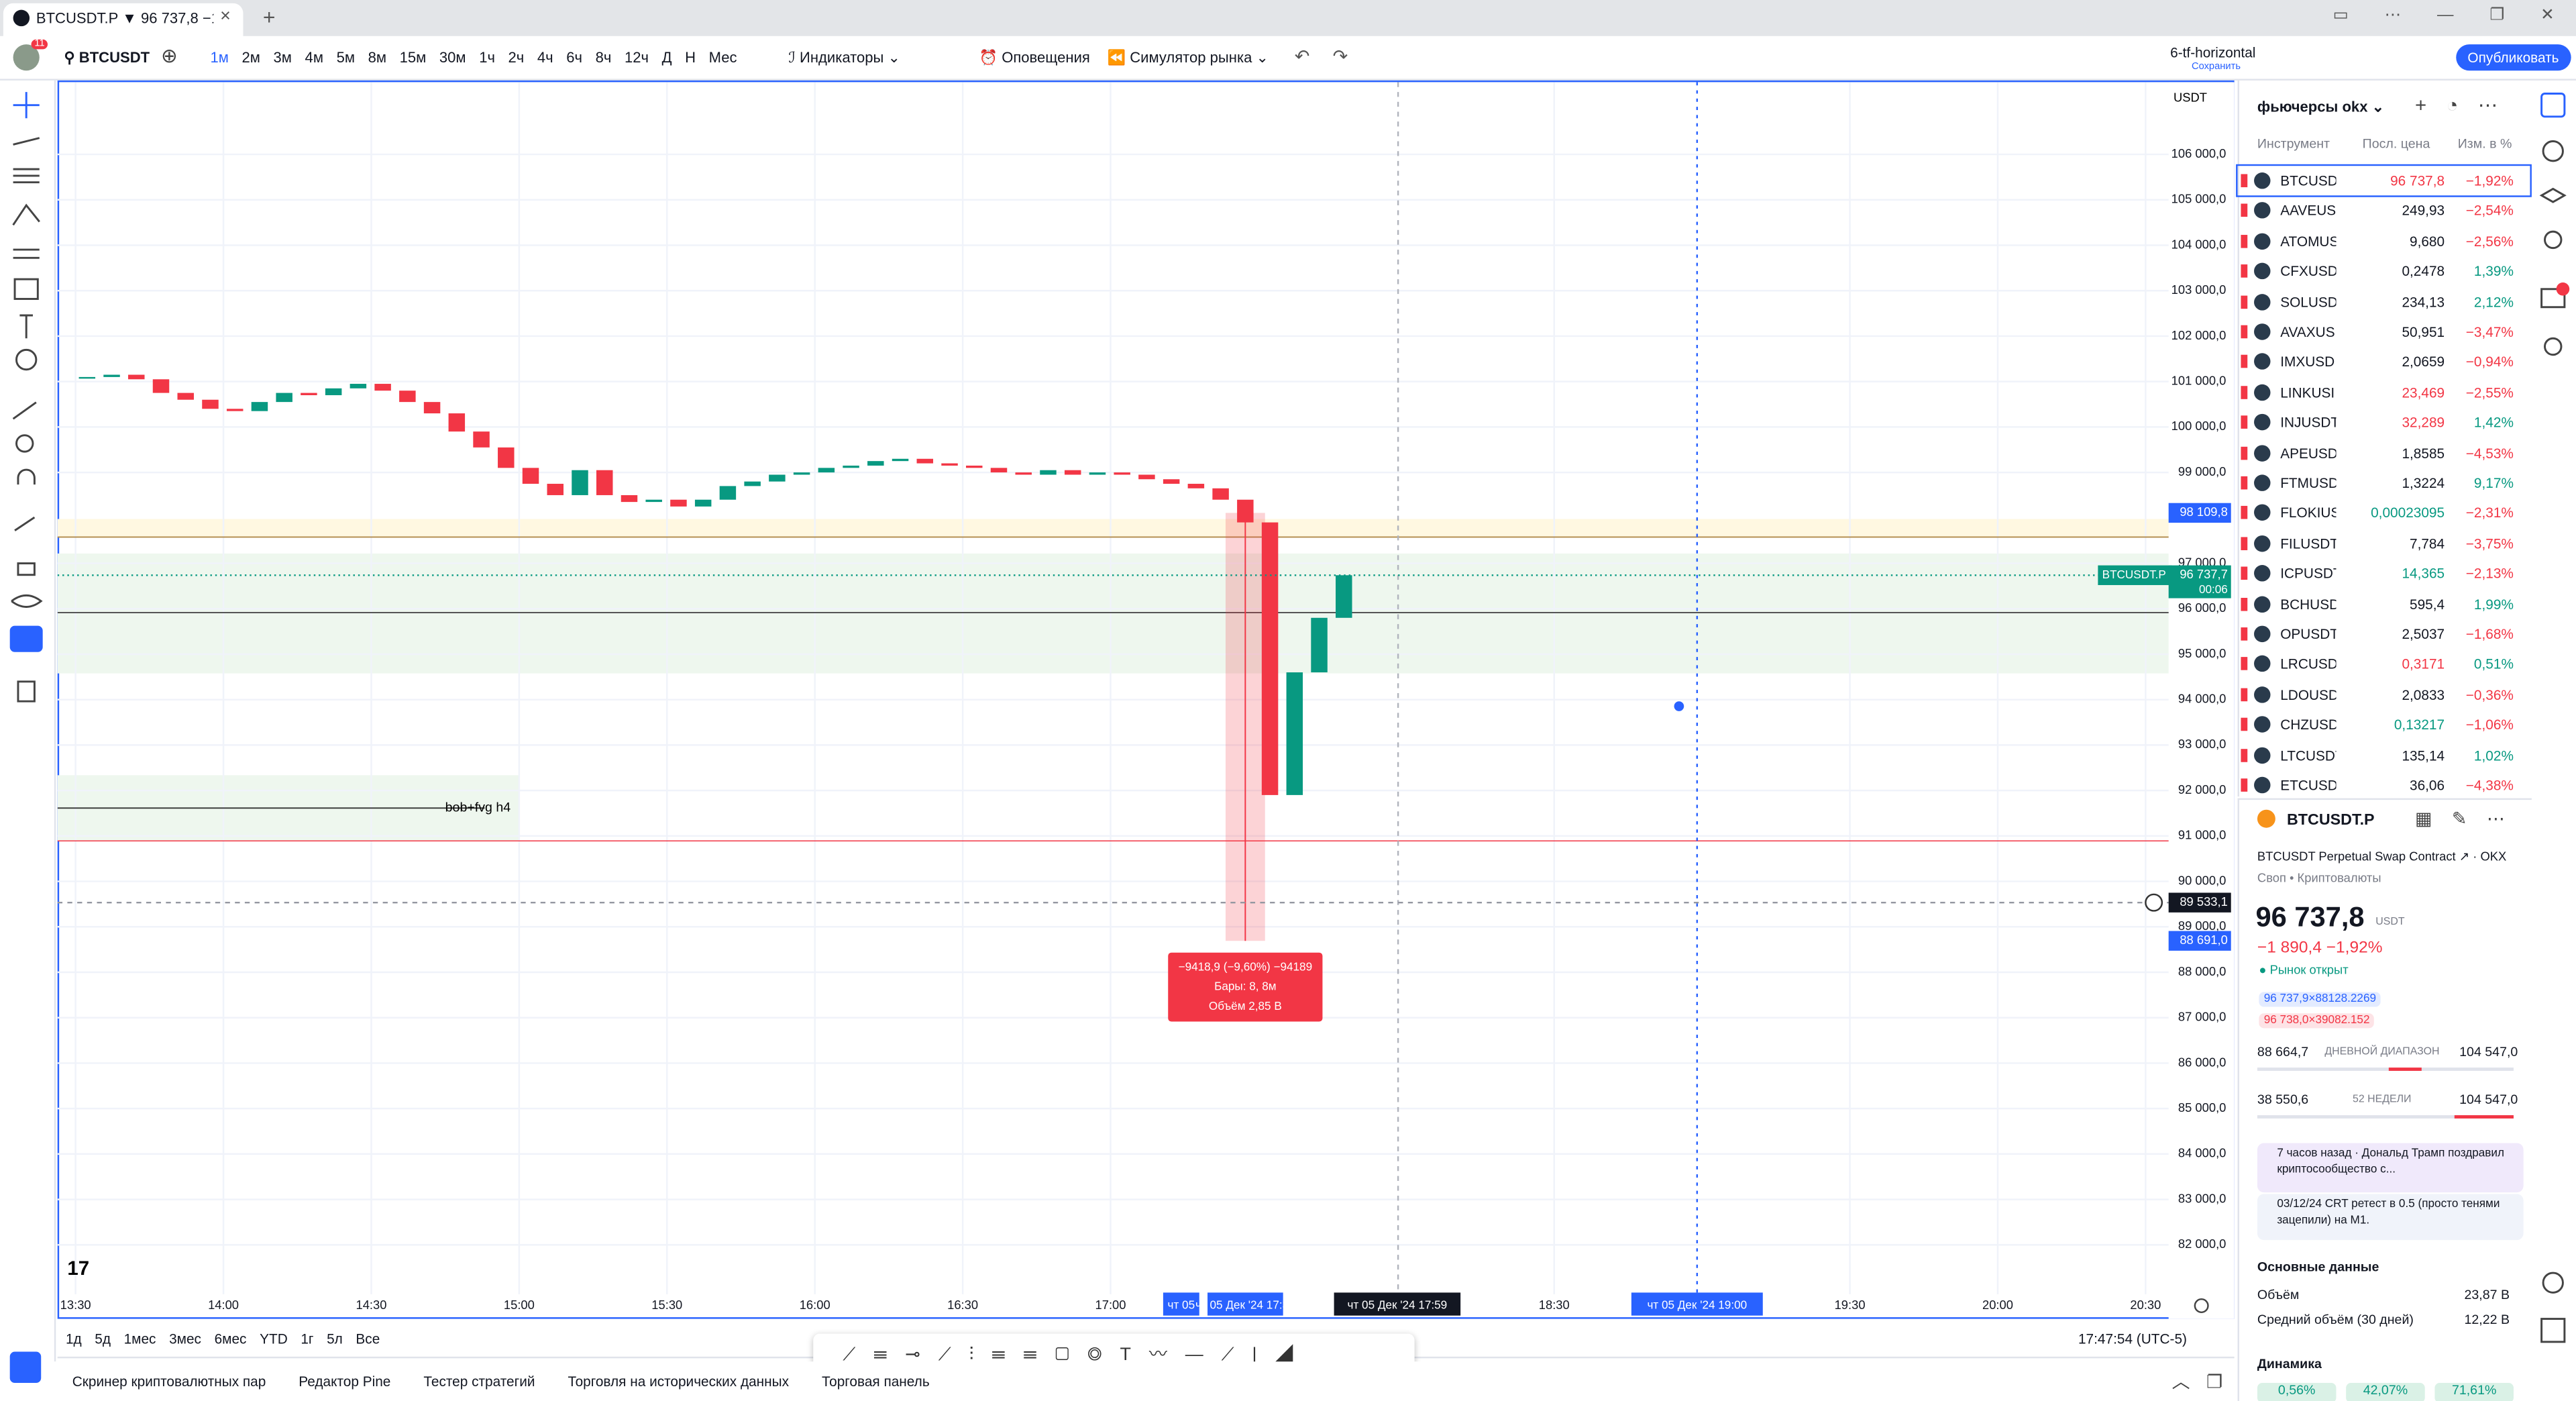  I want to click on interval: 6ч, so click(574, 57).